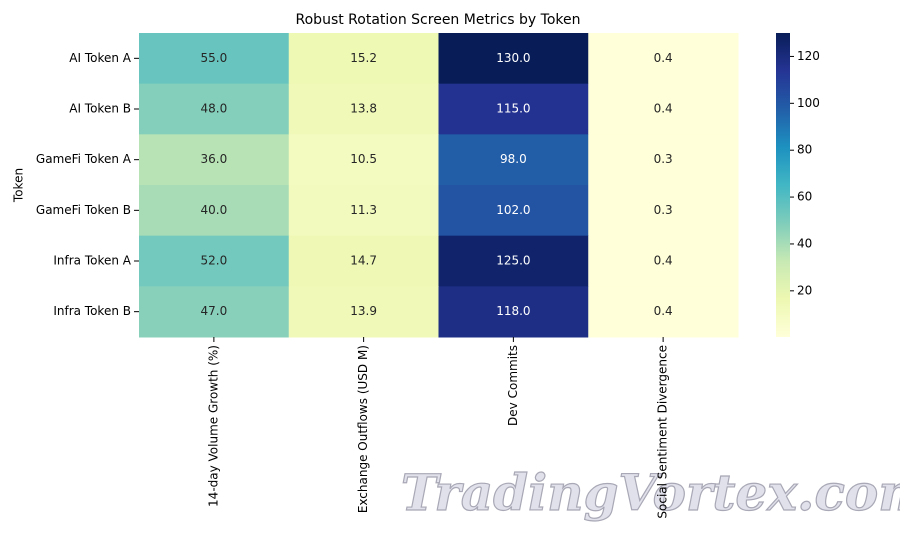  What do you see at coordinates (19, 185) in the screenshot?
I see `y-axis-label: Token` at bounding box center [19, 185].